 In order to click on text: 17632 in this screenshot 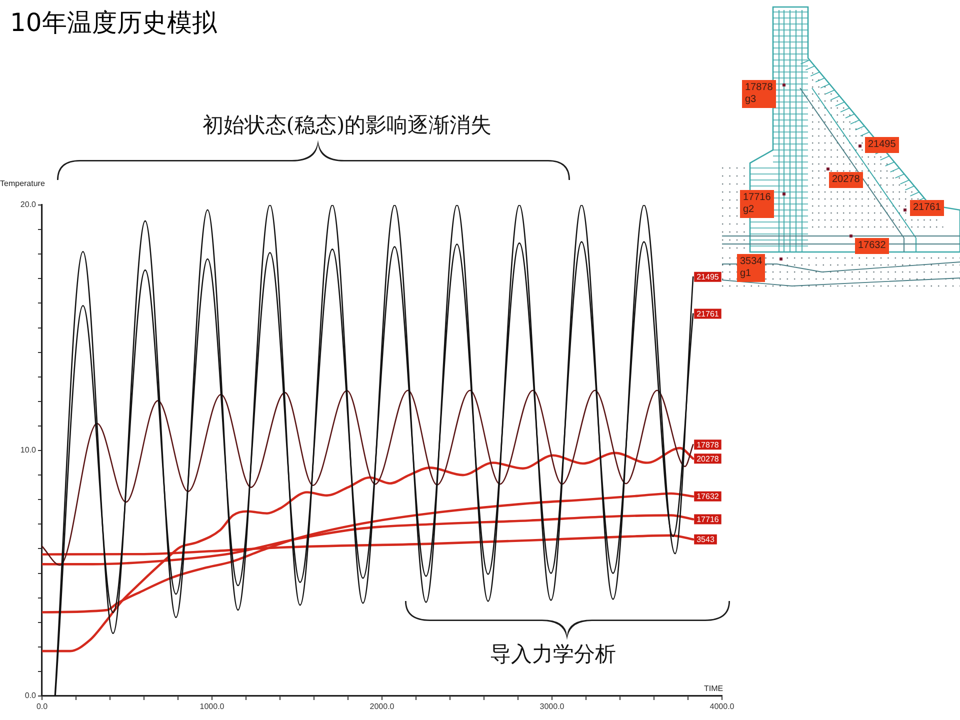, I will do `click(872, 246)`.